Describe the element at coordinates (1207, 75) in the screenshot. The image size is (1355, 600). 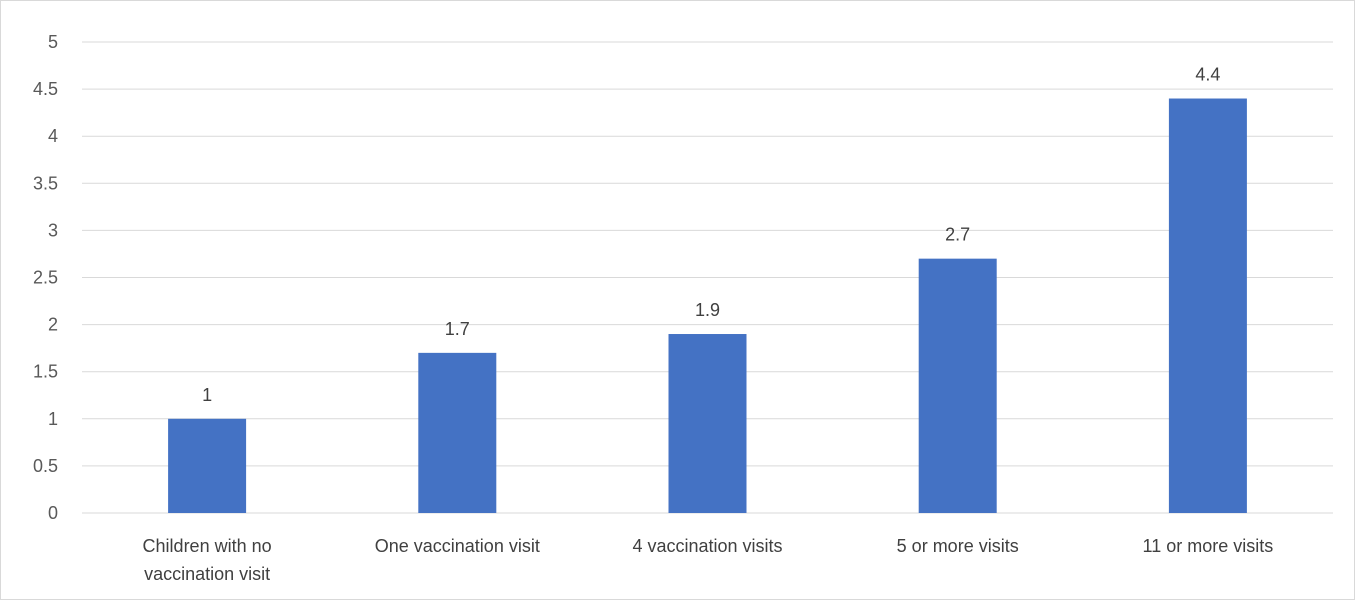
I see `data-label: 4.4` at that location.